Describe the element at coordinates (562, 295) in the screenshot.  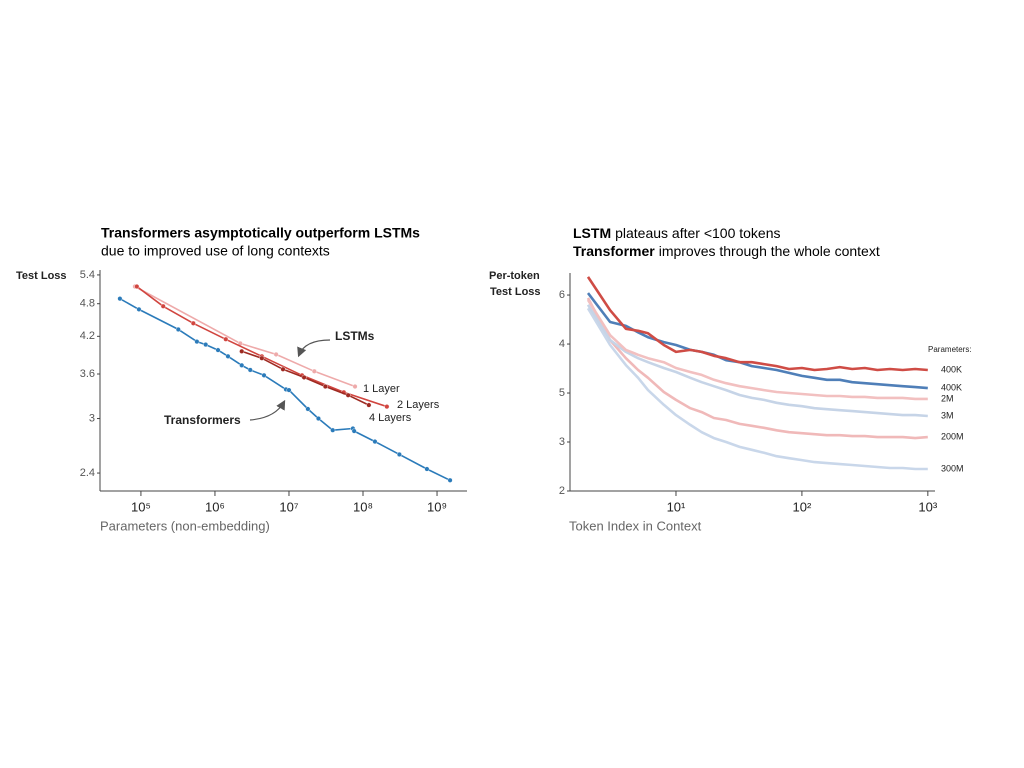
I see `y-tick-label: 6` at that location.